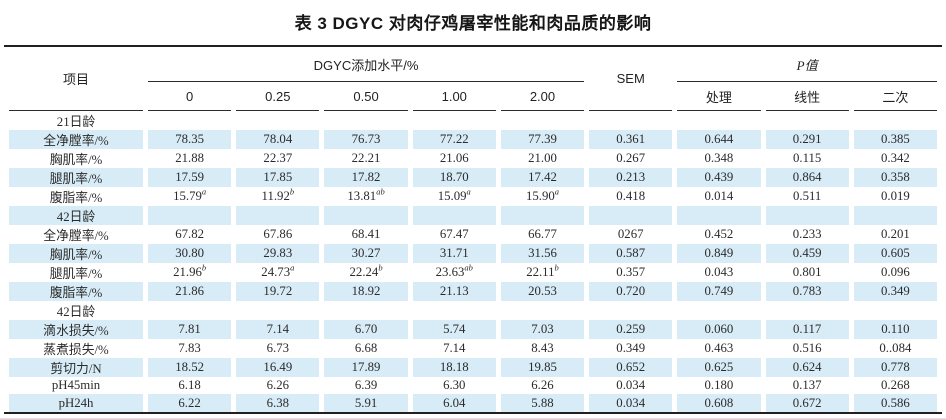  What do you see at coordinates (278, 234) in the screenshot?
I see `cell-value: 67.86` at bounding box center [278, 234].